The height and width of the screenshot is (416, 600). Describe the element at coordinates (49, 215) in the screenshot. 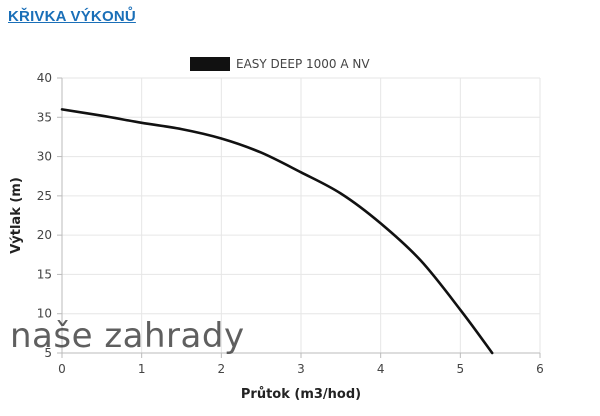

I see `y-axis-ticks: 5 10 15 20 25 30 35 40` at that location.